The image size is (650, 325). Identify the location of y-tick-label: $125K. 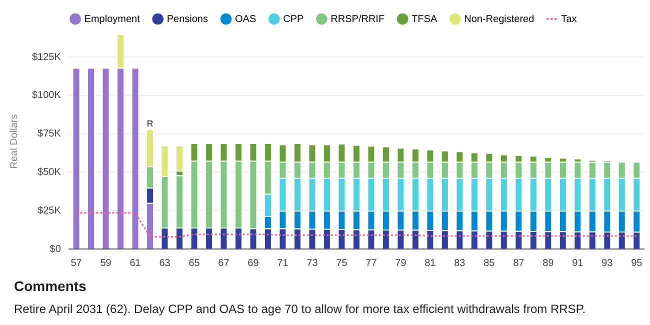
(47, 57).